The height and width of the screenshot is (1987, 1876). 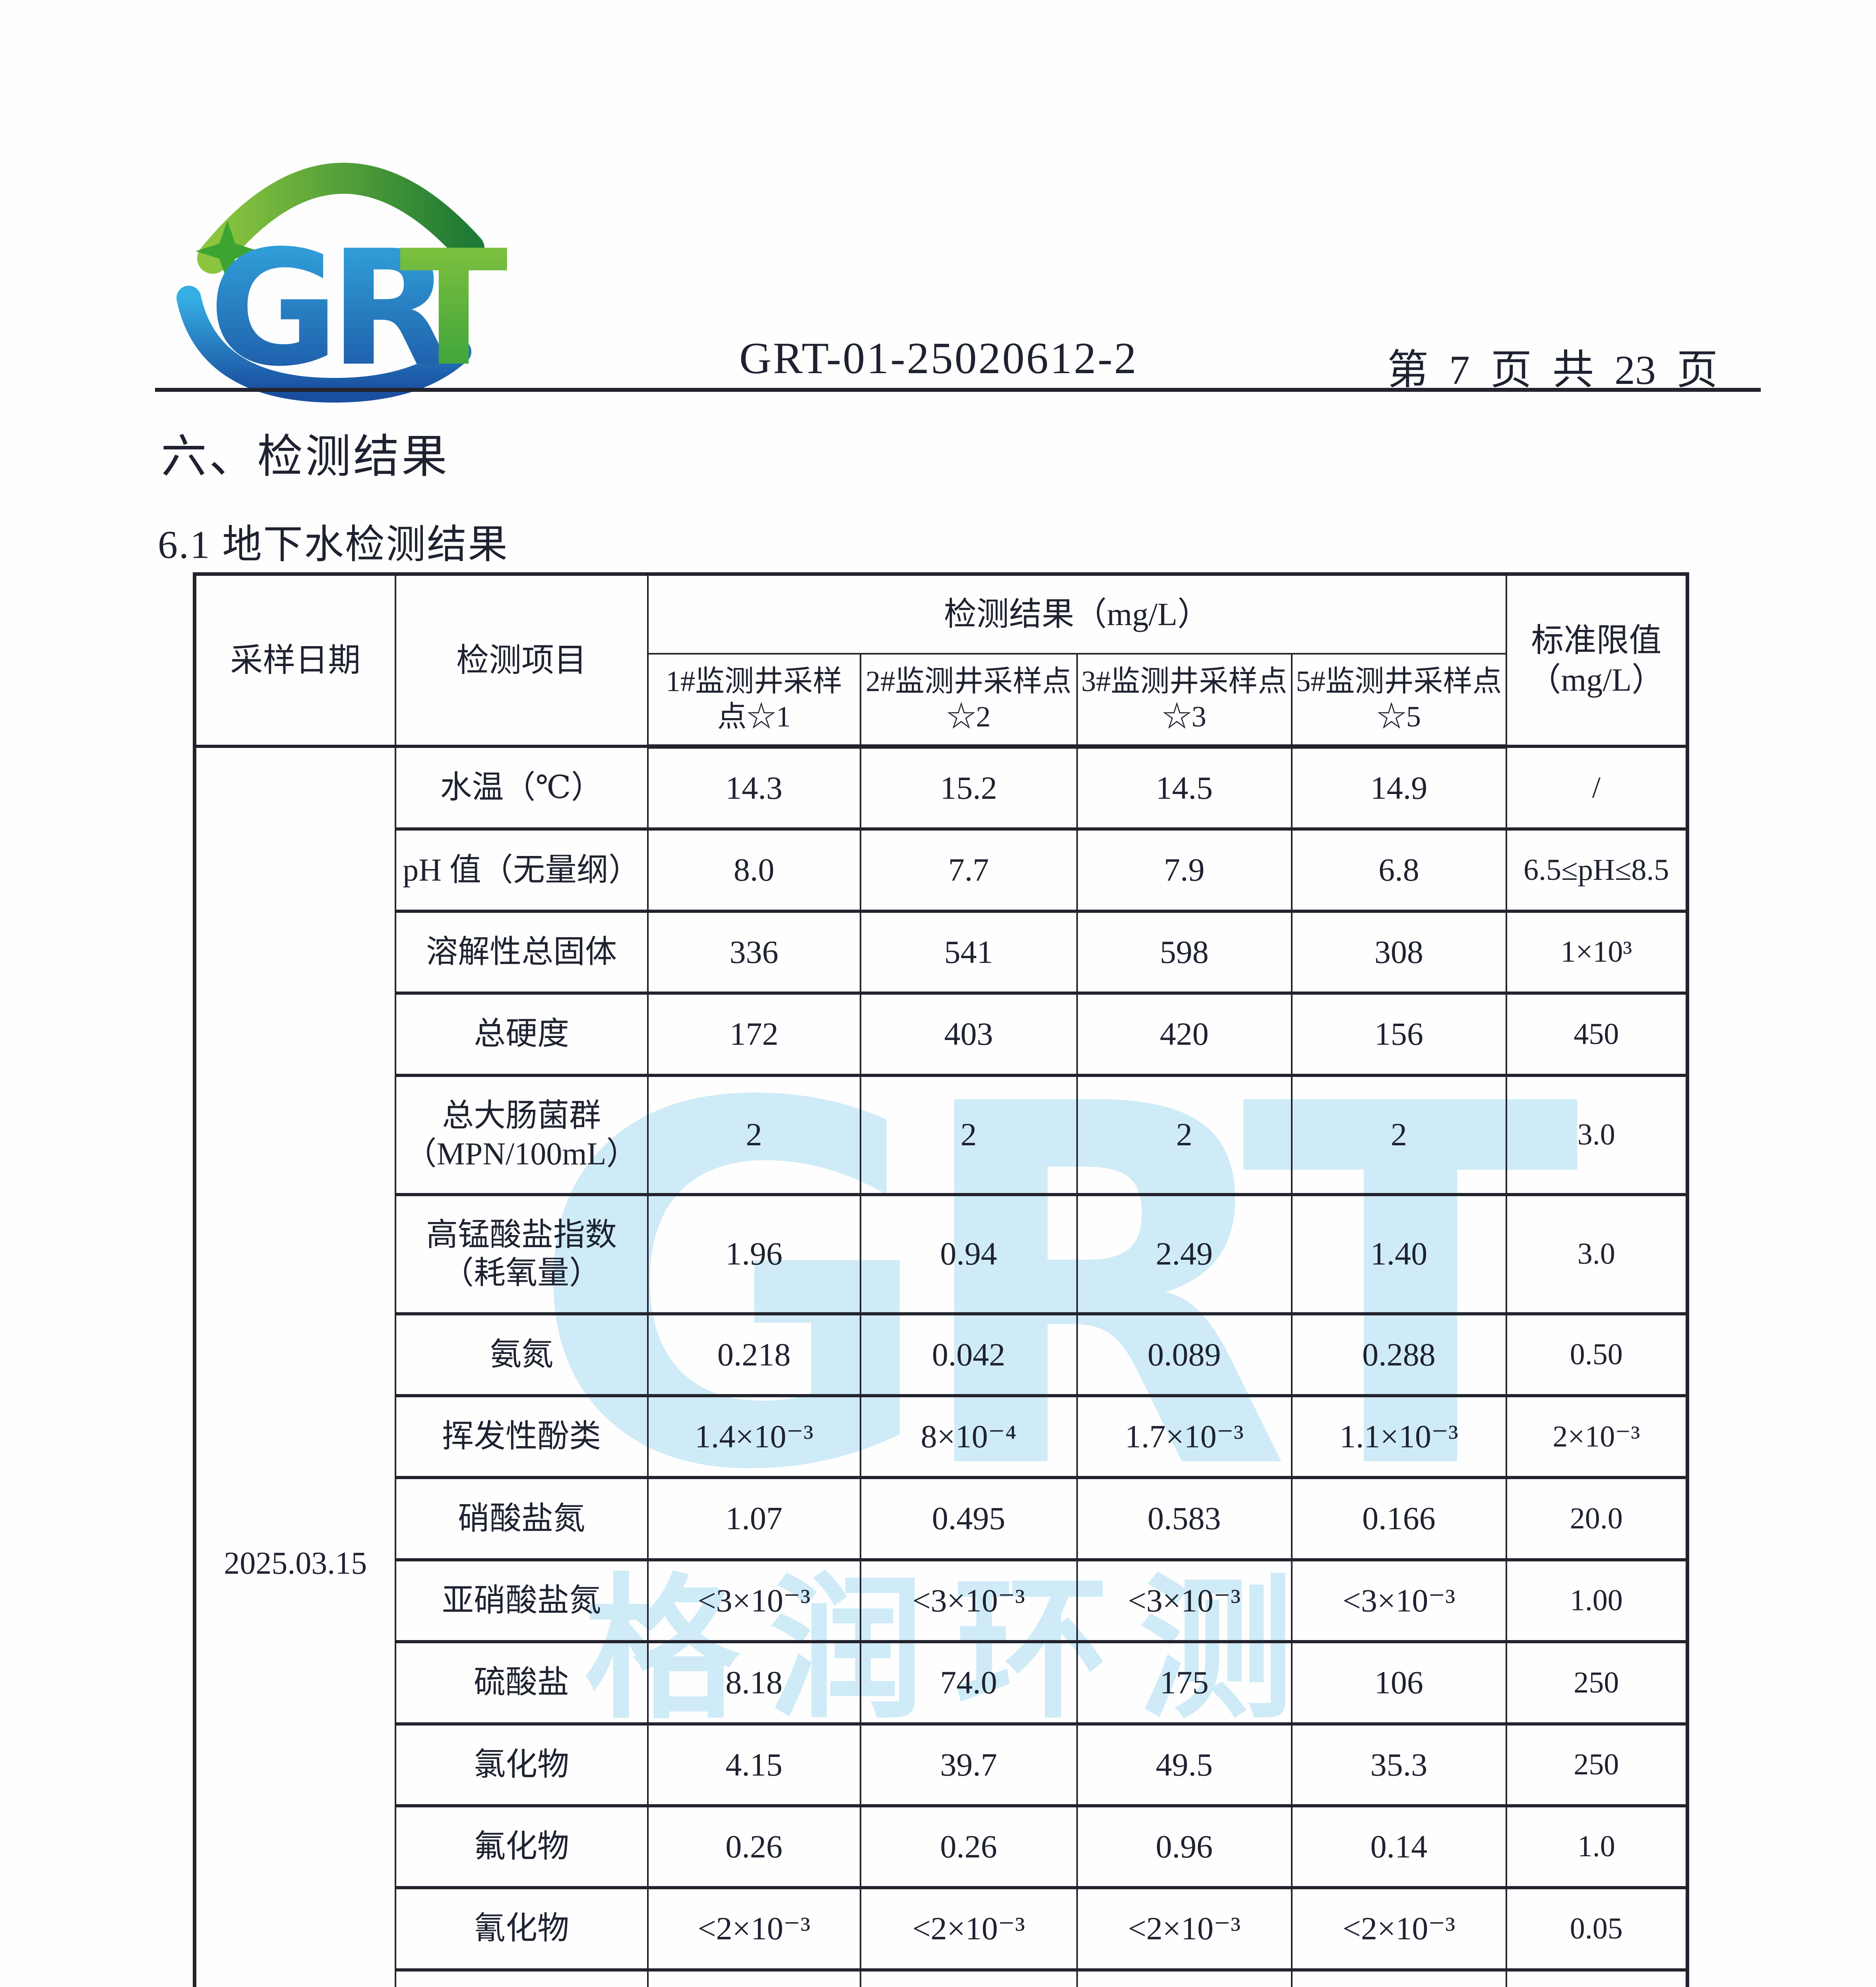 What do you see at coordinates (521, 1436) in the screenshot?
I see `item-cell: 挥发性酚类` at bounding box center [521, 1436].